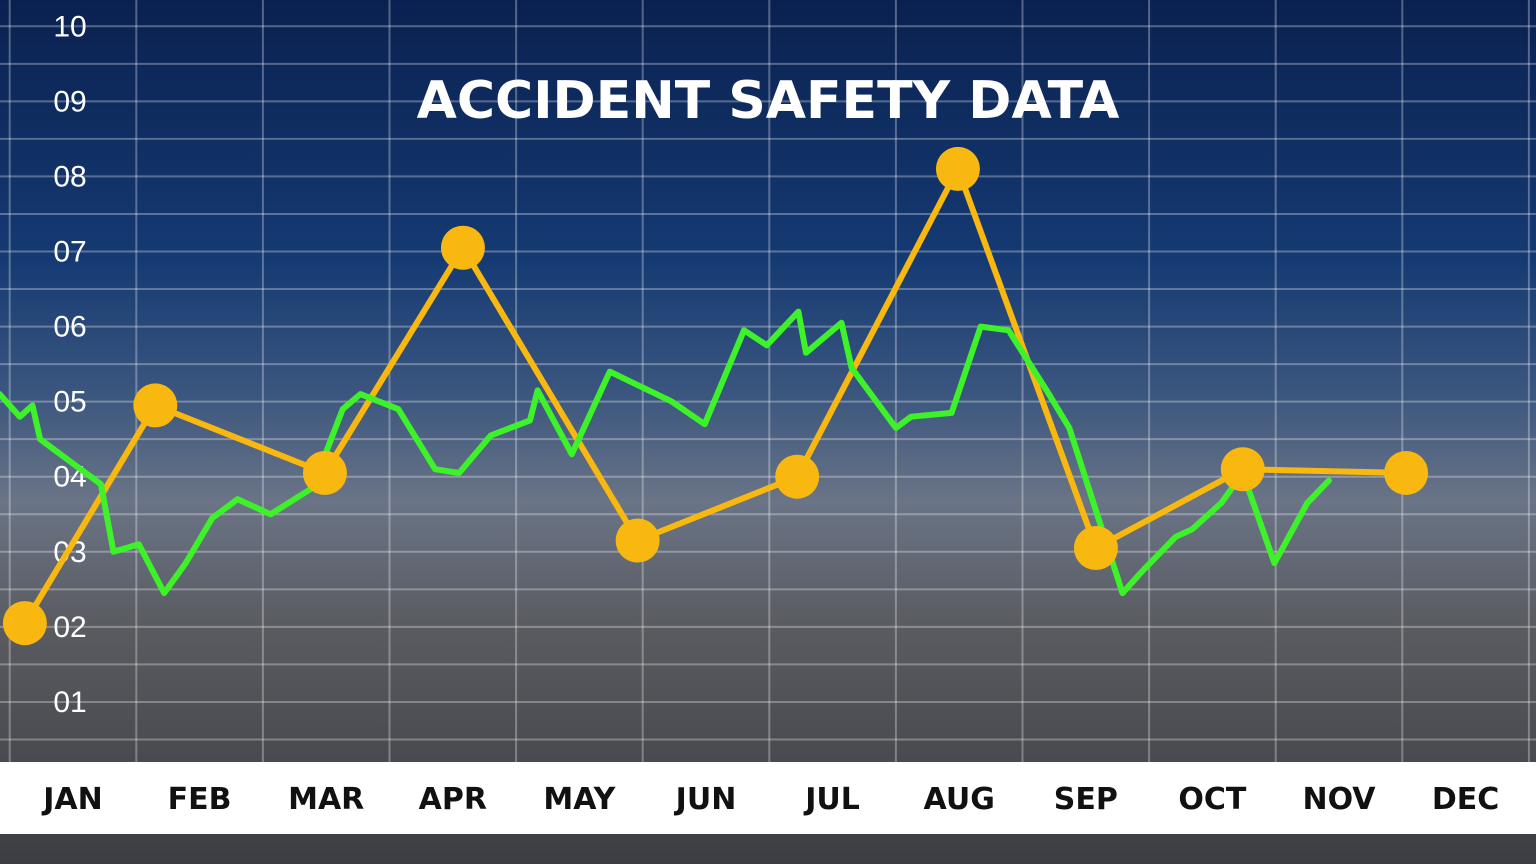 The width and height of the screenshot is (1536, 864). I want to click on y-tick-label: 08, so click(69, 176).